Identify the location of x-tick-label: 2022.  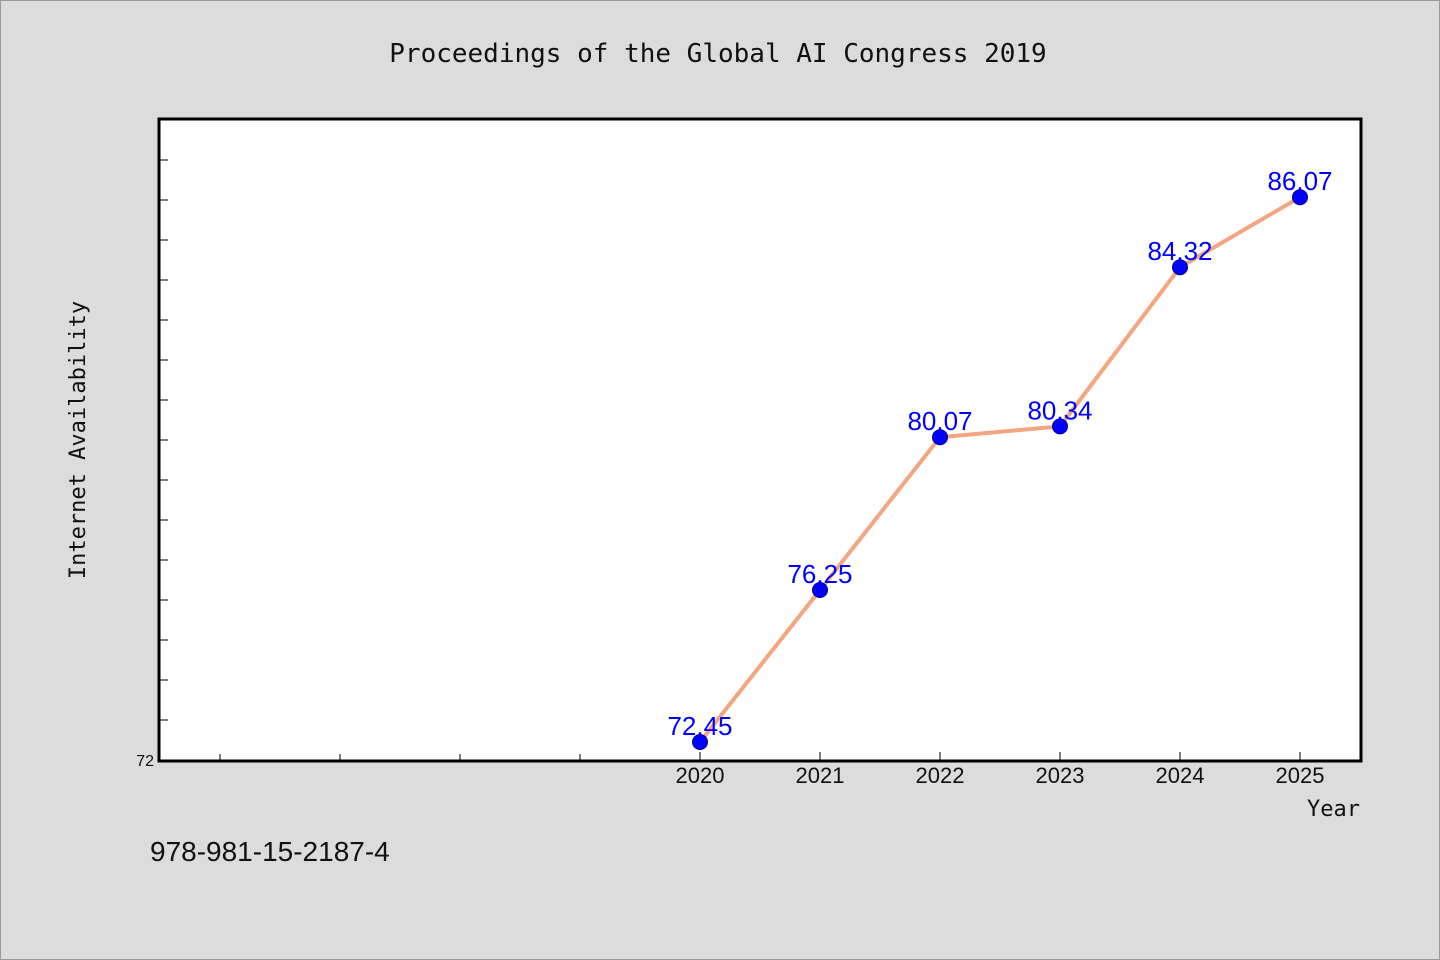
(940, 775).